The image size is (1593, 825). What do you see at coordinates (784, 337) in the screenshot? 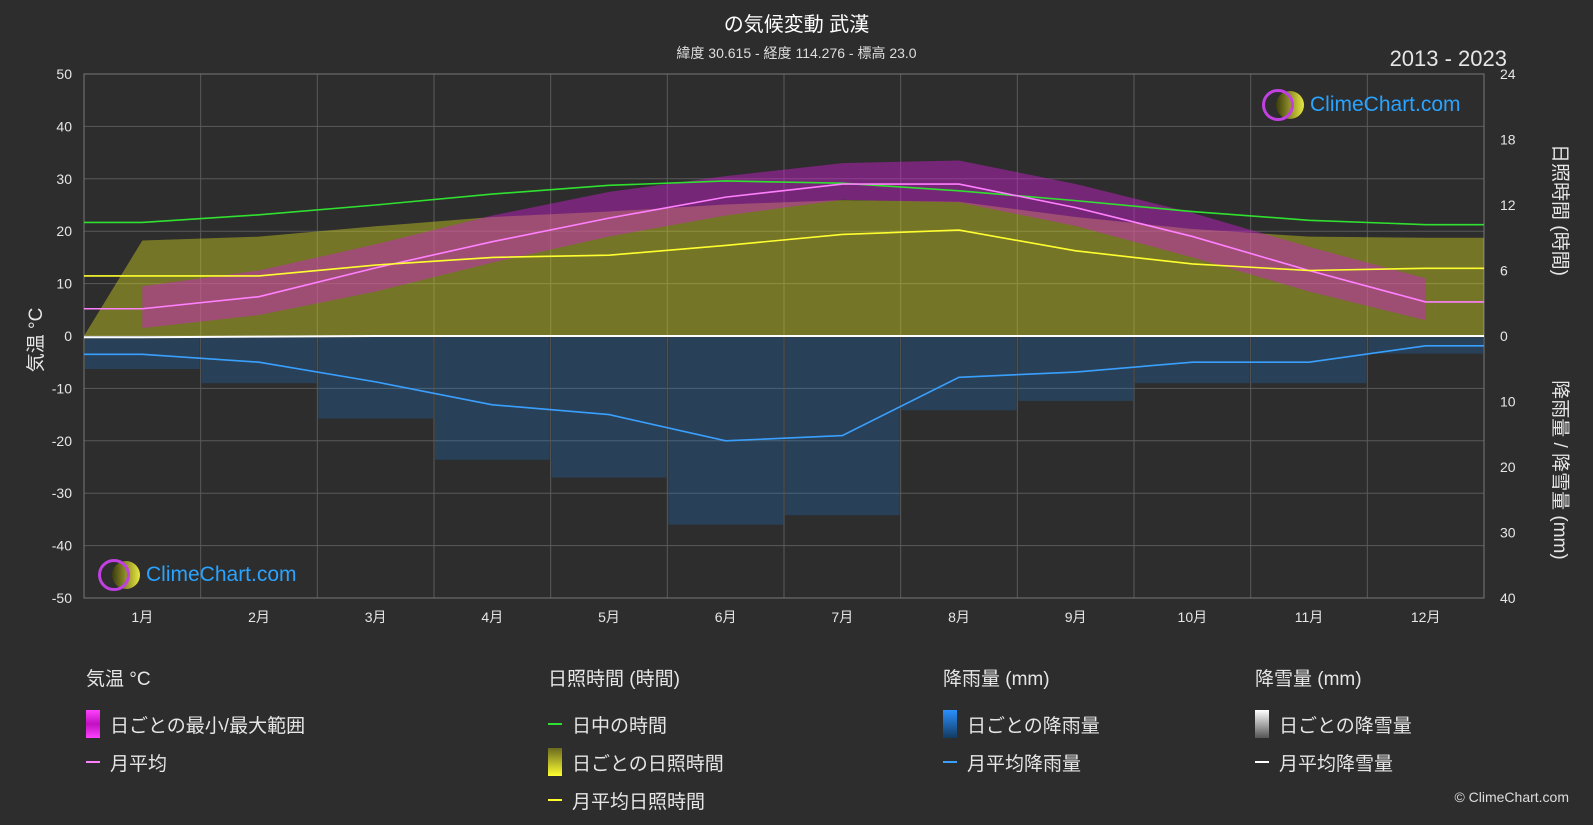
I see `snow-avg-line` at bounding box center [784, 337].